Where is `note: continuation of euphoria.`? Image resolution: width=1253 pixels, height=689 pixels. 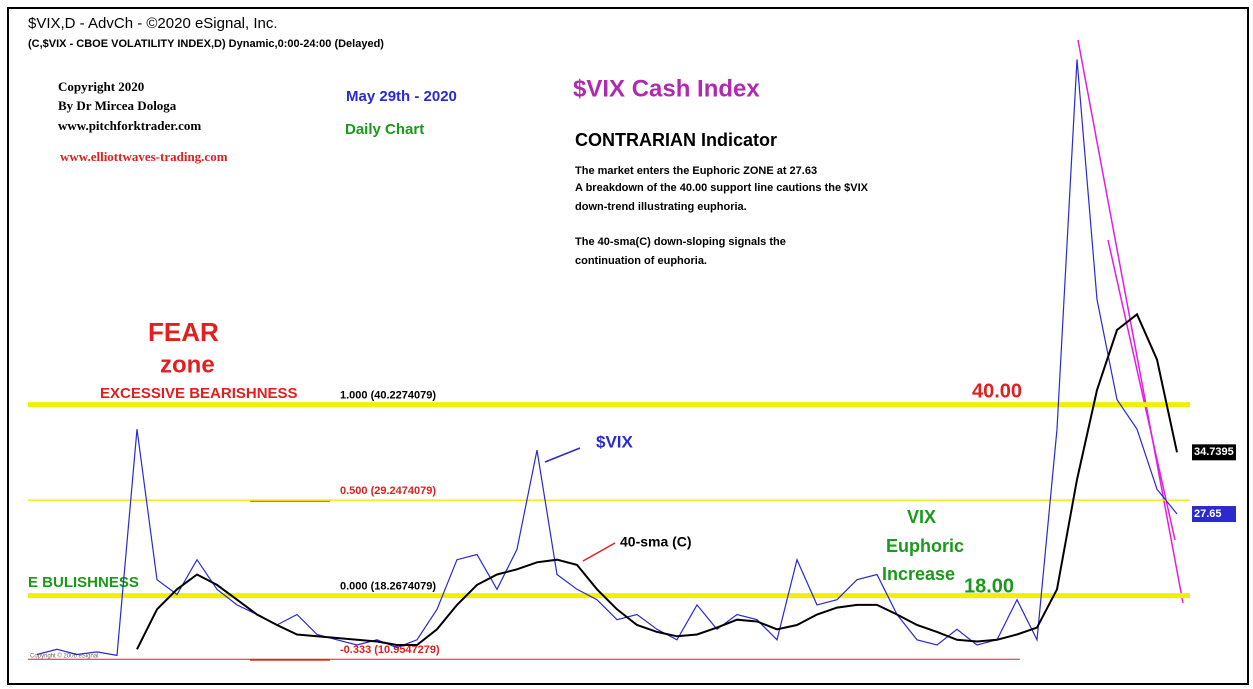 note: continuation of euphoria. is located at coordinates (641, 261).